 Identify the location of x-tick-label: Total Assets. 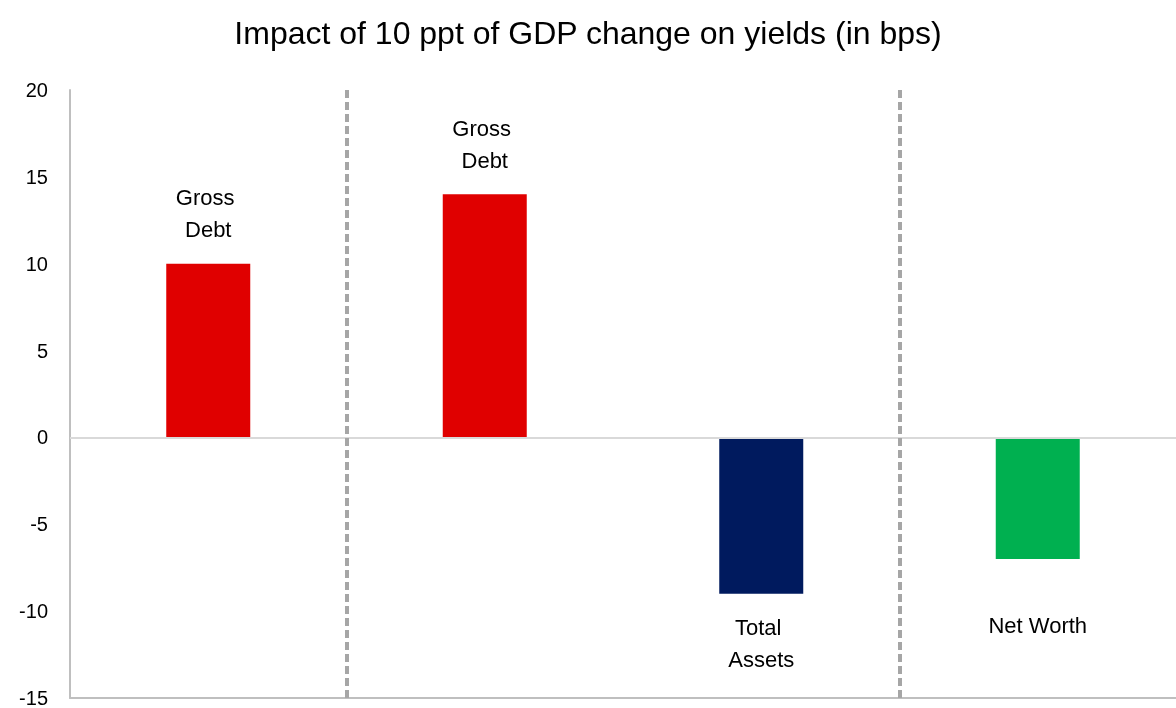
(761, 644).